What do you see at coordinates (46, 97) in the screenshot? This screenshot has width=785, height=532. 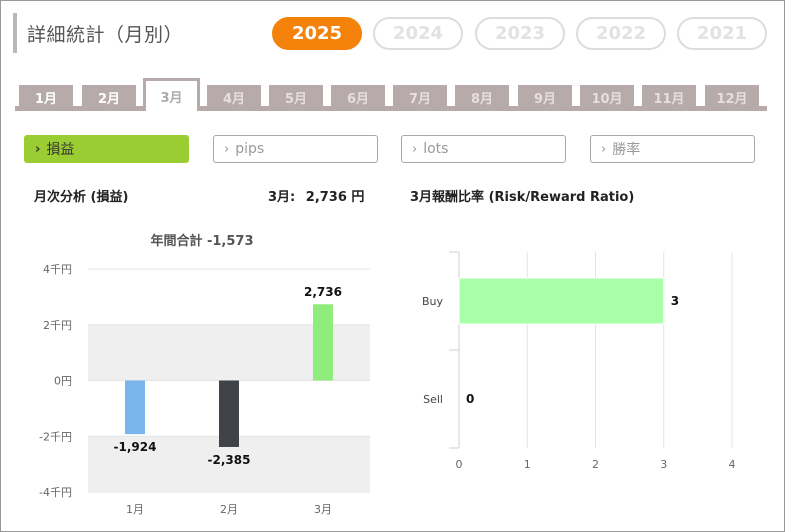 I see `month-tab-1: 1月` at bounding box center [46, 97].